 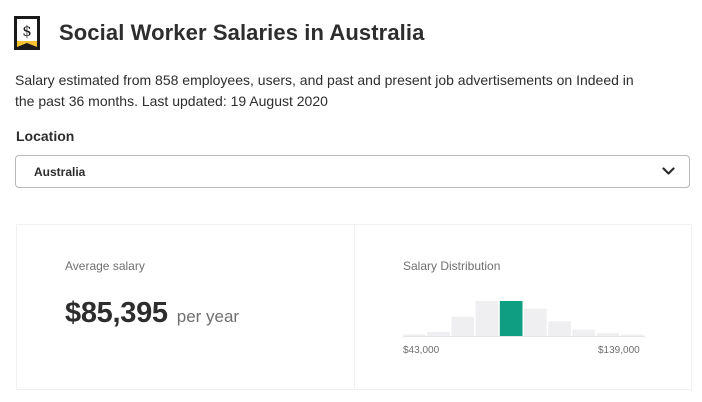 What do you see at coordinates (242, 32) in the screenshot?
I see `page-title: Social Worker Salaries in Australia` at bounding box center [242, 32].